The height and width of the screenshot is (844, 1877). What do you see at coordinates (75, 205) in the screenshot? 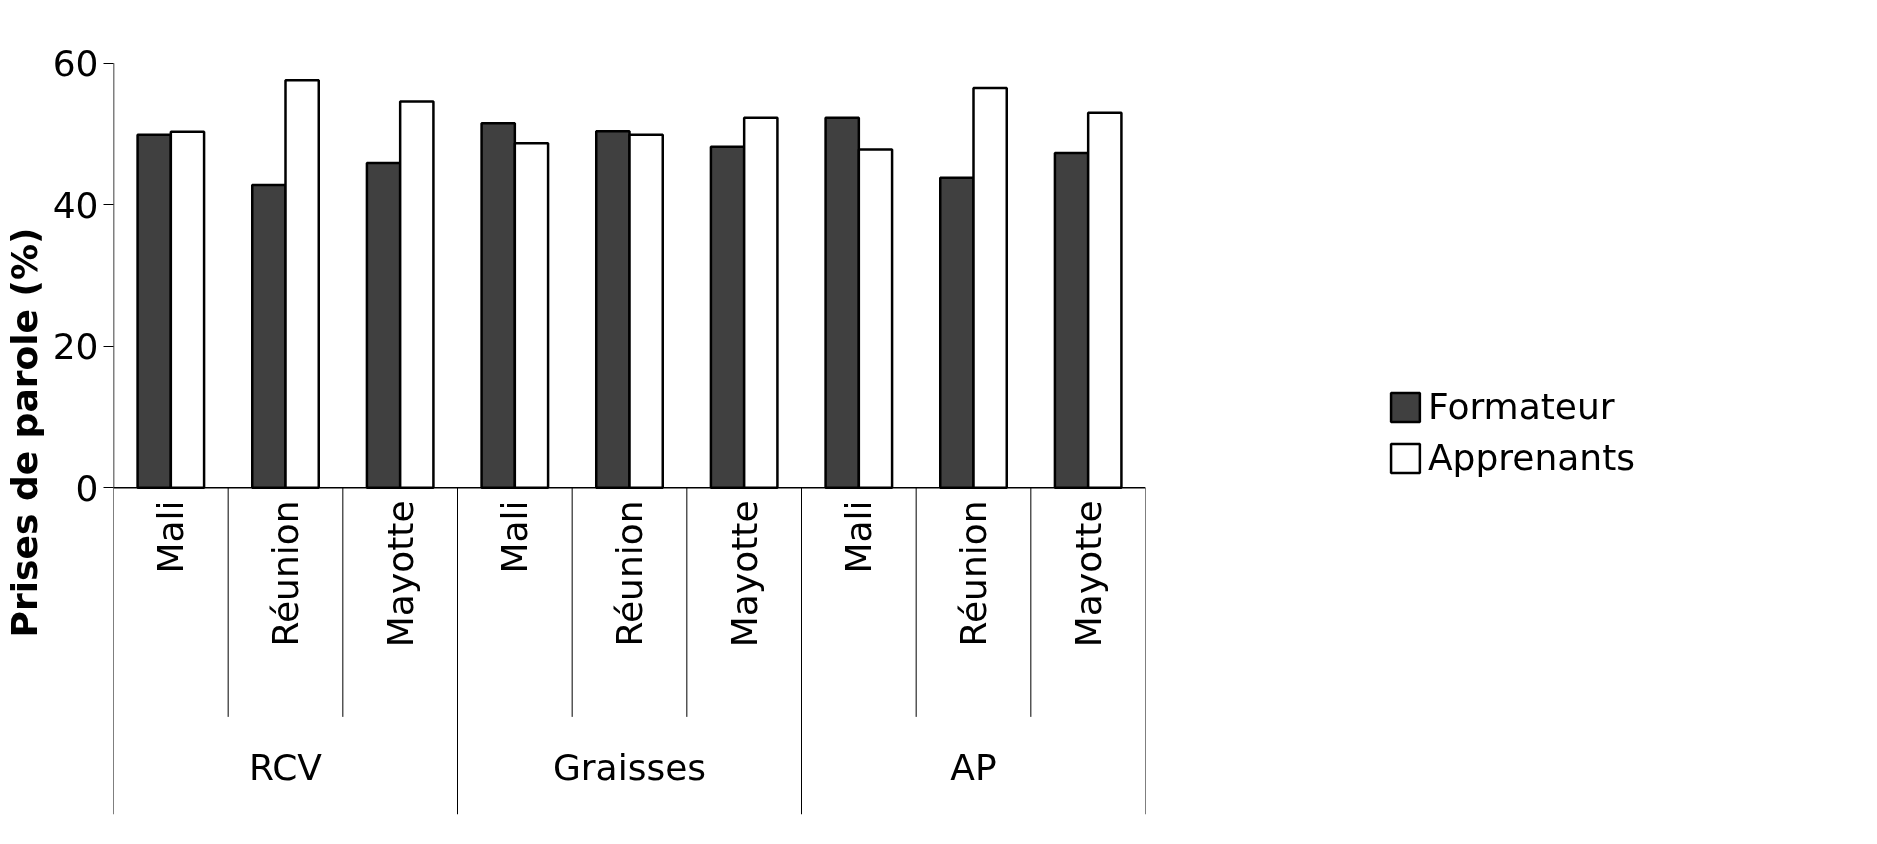
I see `y-tick-label: 40` at bounding box center [75, 205].